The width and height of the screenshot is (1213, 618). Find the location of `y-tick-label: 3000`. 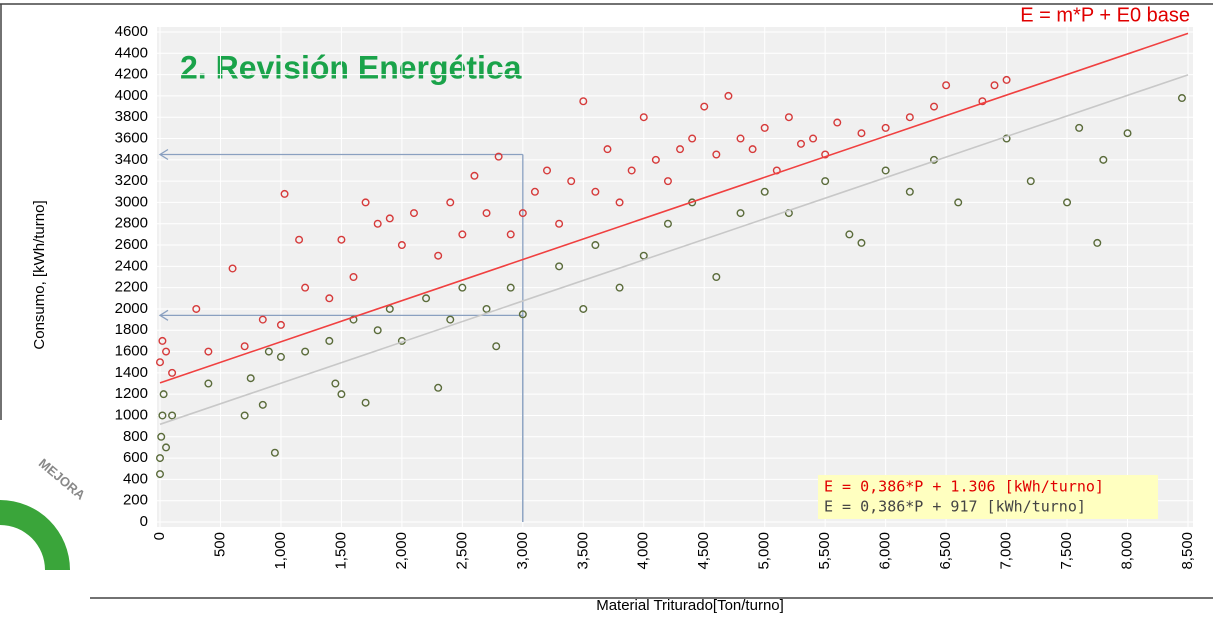

y-tick-label: 3000 is located at coordinates (131, 201).